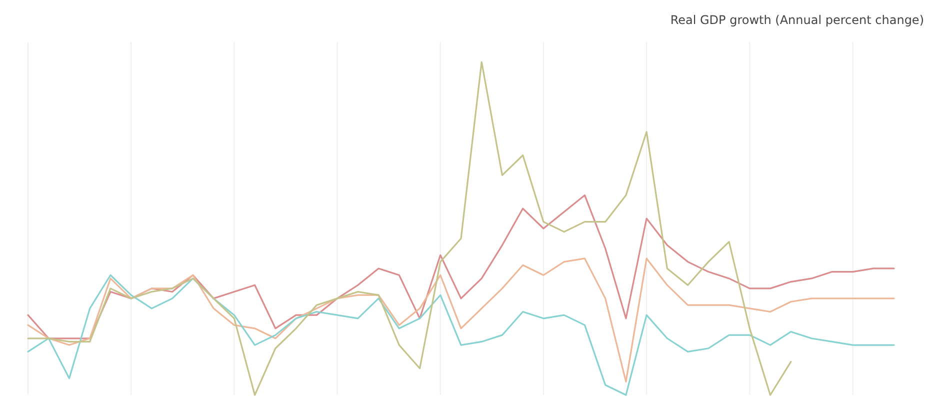 This screenshot has width=932, height=401. Describe the element at coordinates (797, 20) in the screenshot. I see `chart-title: Real GDP growth (Annual percent change)` at that location.